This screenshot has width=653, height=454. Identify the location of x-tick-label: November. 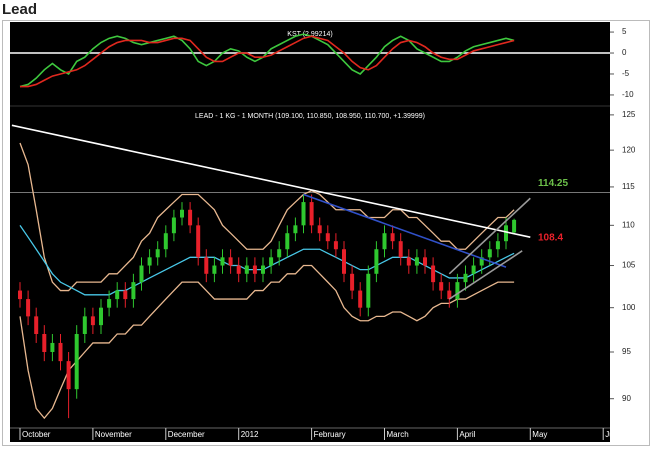
(113, 434).